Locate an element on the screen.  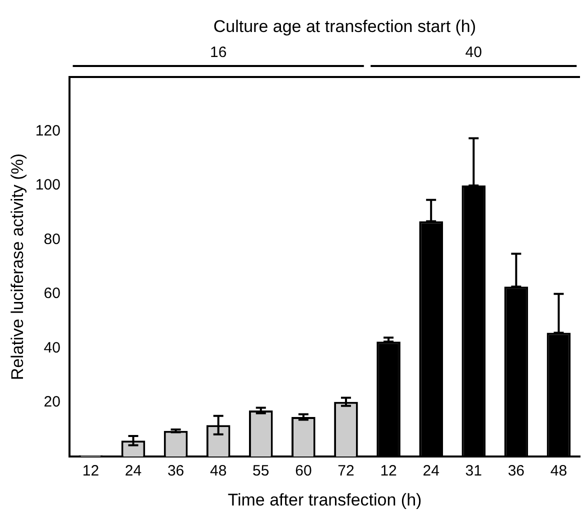
x-tick-label: 31 is located at coordinates (473, 471).